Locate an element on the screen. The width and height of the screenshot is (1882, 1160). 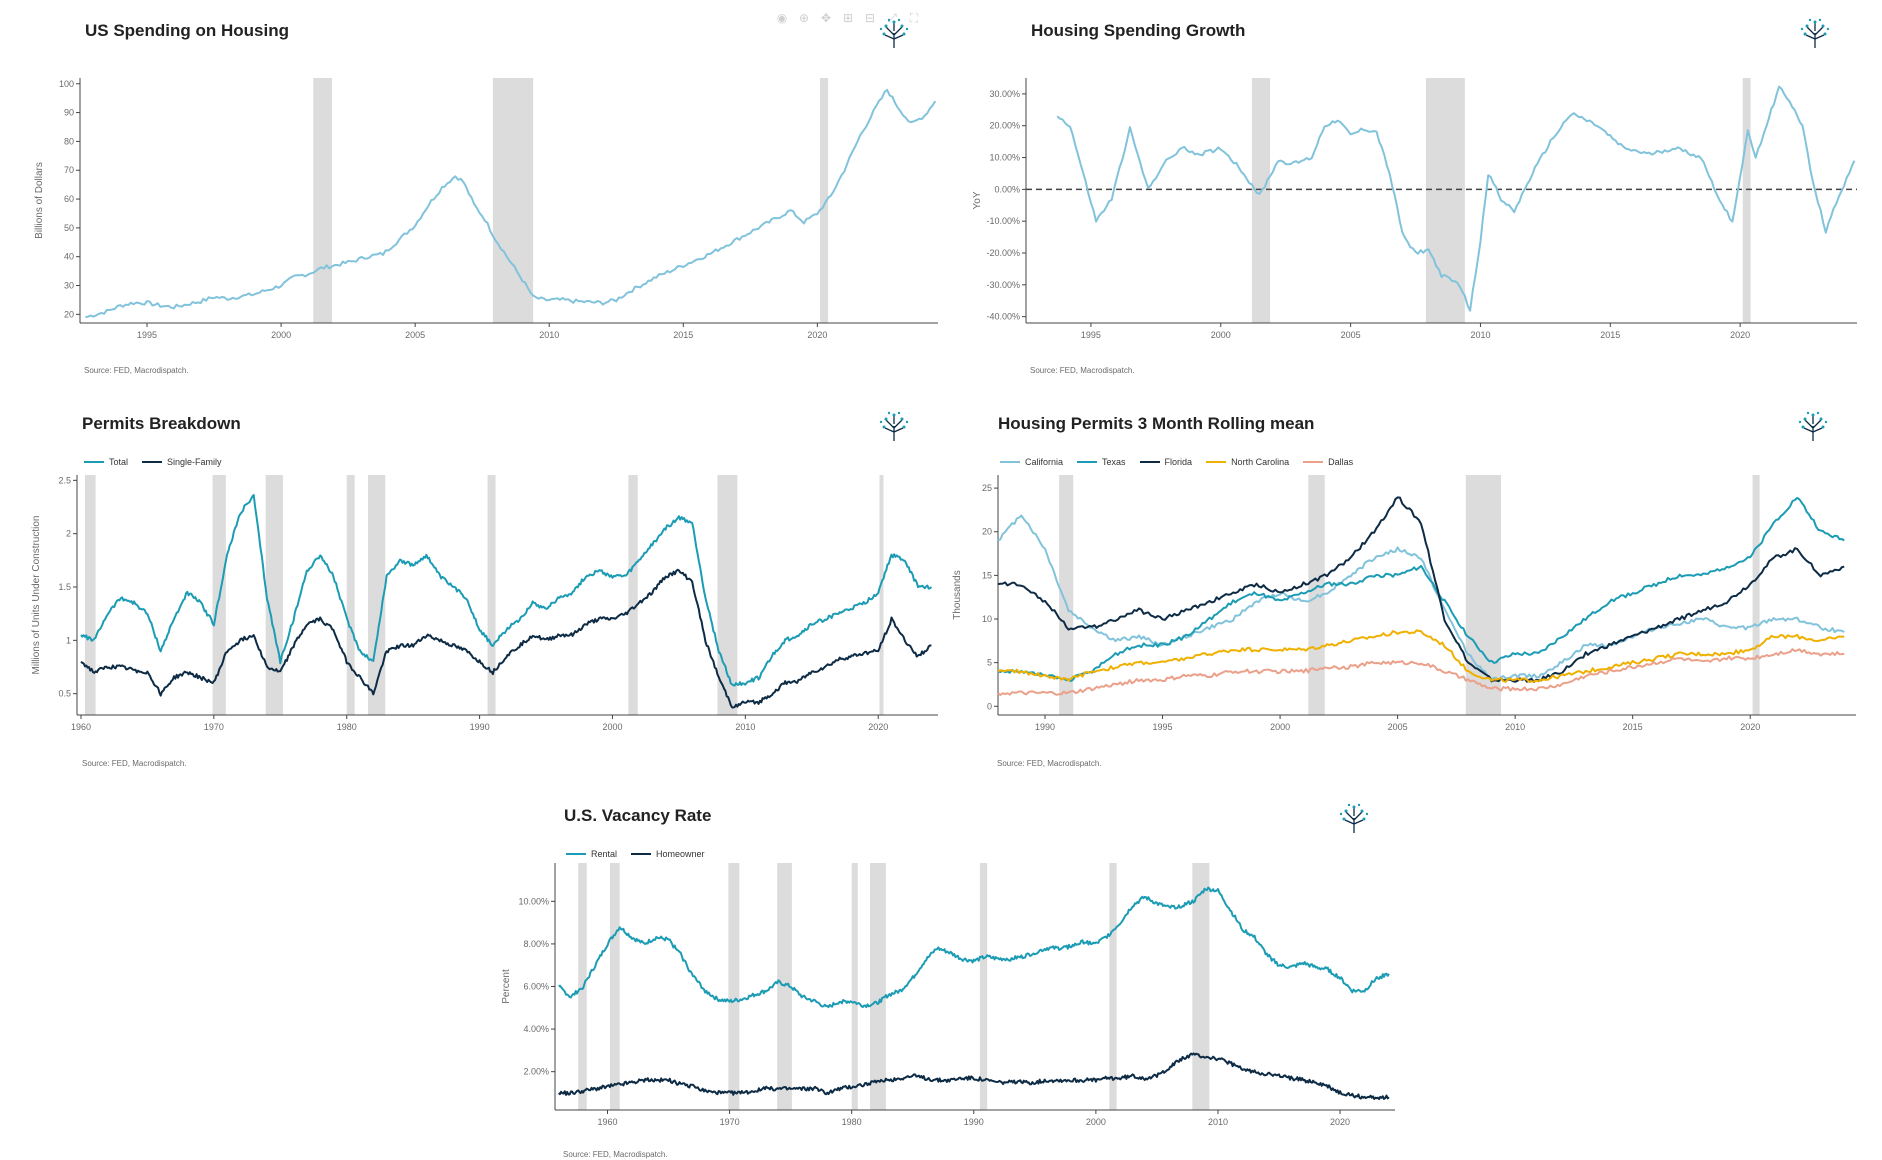
legend-item-single-family: Single-Family is located at coordinates (182, 462).